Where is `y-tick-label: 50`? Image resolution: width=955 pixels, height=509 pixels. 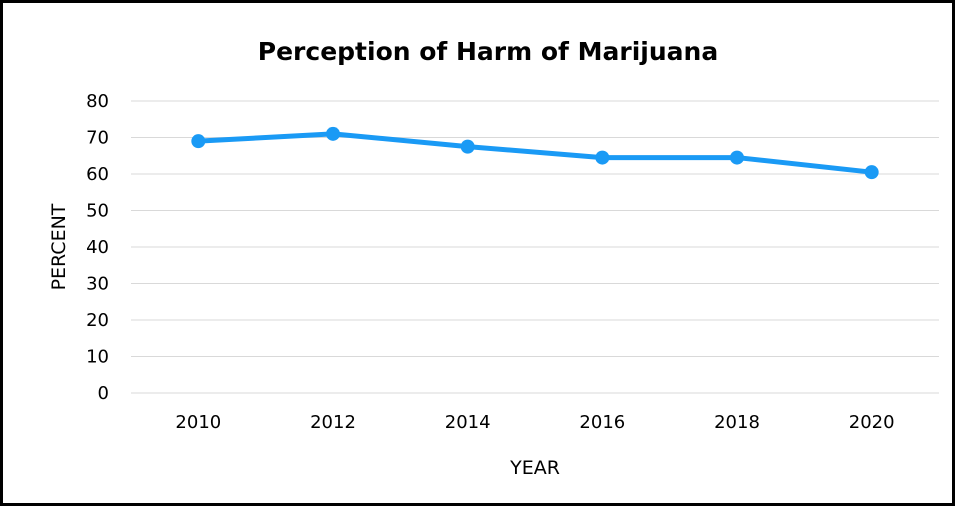 y-tick-label: 50 is located at coordinates (97, 211).